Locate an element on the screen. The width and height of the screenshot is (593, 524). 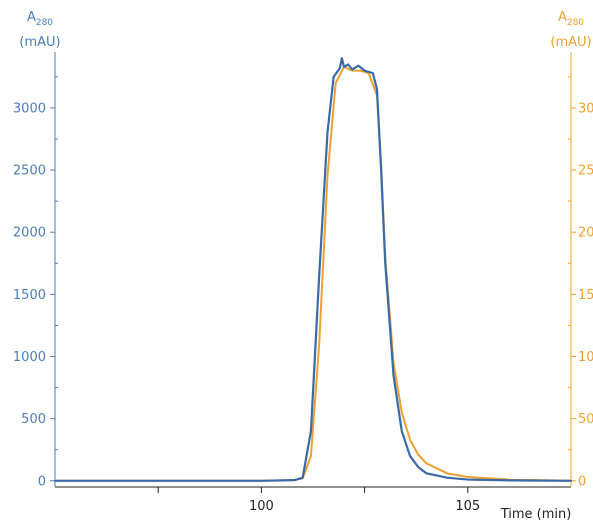
left-y-tick-label: 1500 is located at coordinates (29, 295).